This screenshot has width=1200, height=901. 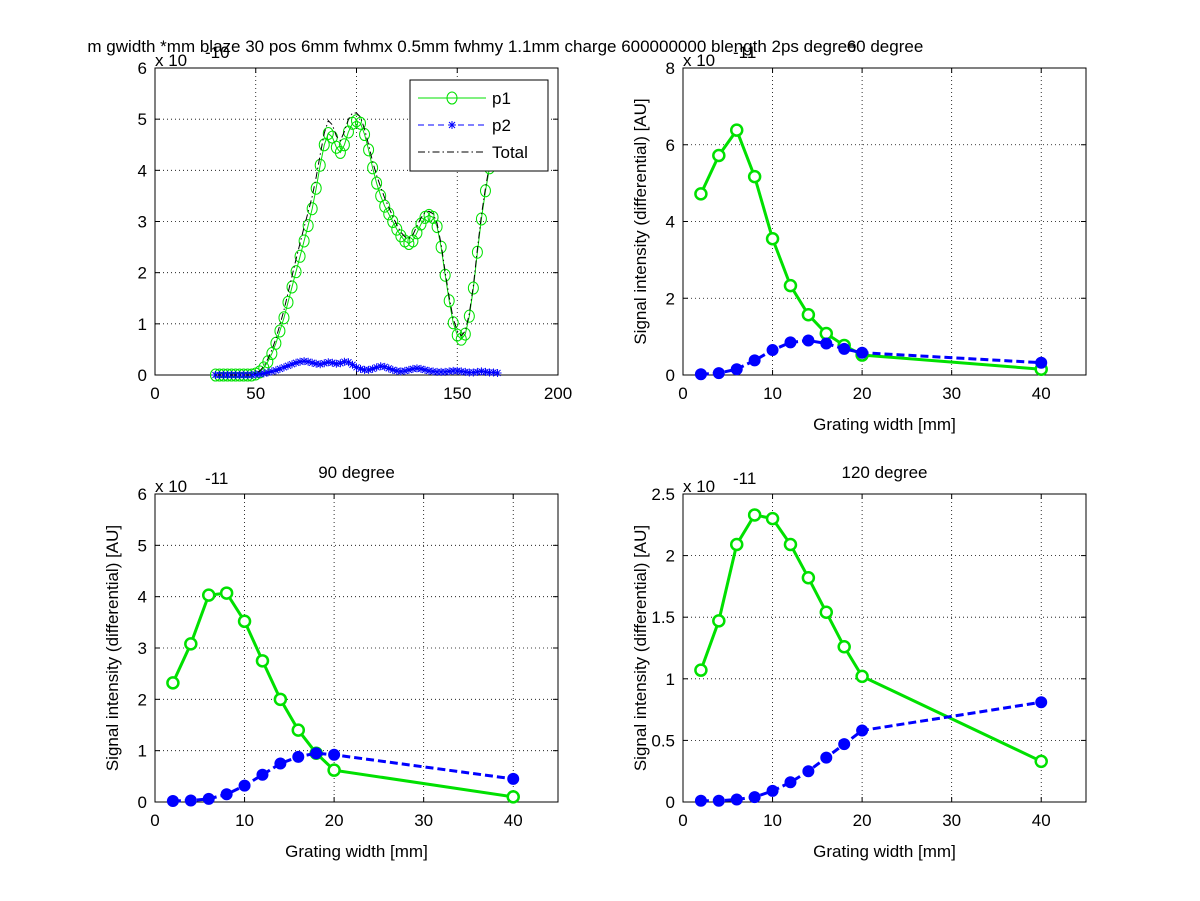 What do you see at coordinates (1041, 820) in the screenshot?
I see `x-tick-label: 40` at bounding box center [1041, 820].